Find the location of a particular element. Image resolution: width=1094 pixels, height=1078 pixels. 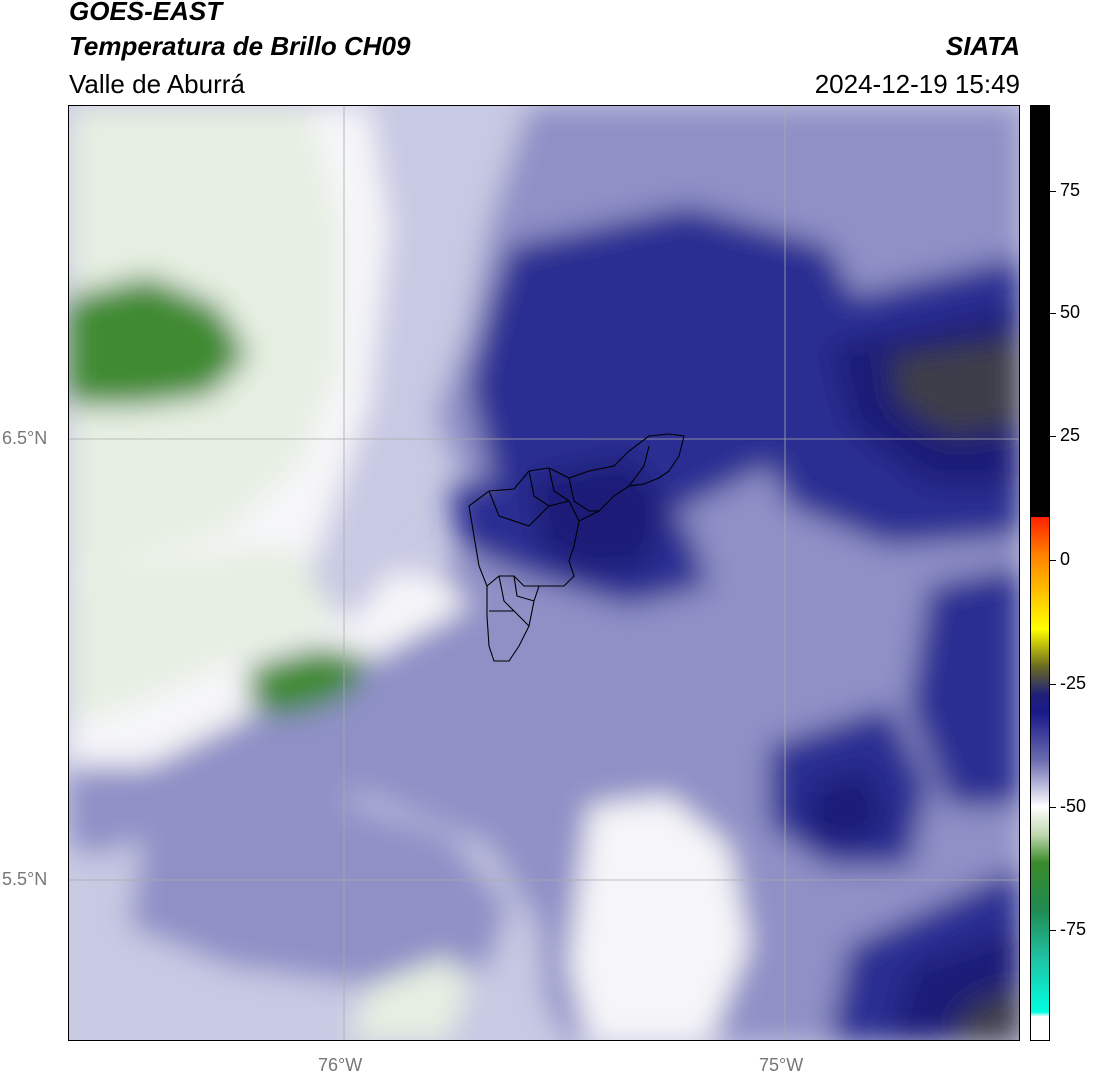

colorbar-tick-label: -75 is located at coordinates (1073, 929).